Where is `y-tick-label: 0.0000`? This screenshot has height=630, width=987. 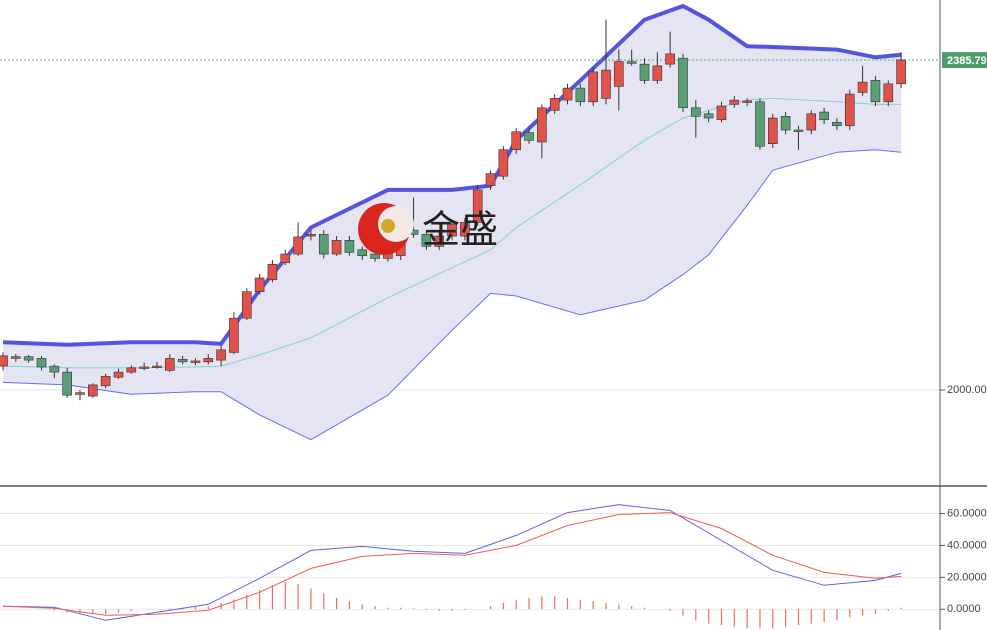 y-tick-label: 0.0000 is located at coordinates (964, 609).